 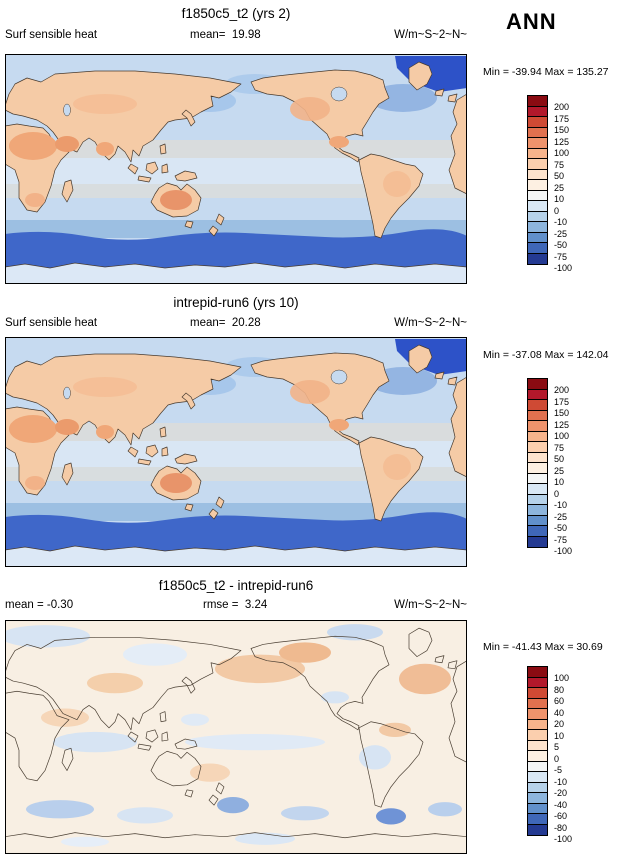 I want to click on panel3-title: f1850c5_t2 - intrepid-run6, so click(x=236, y=585).